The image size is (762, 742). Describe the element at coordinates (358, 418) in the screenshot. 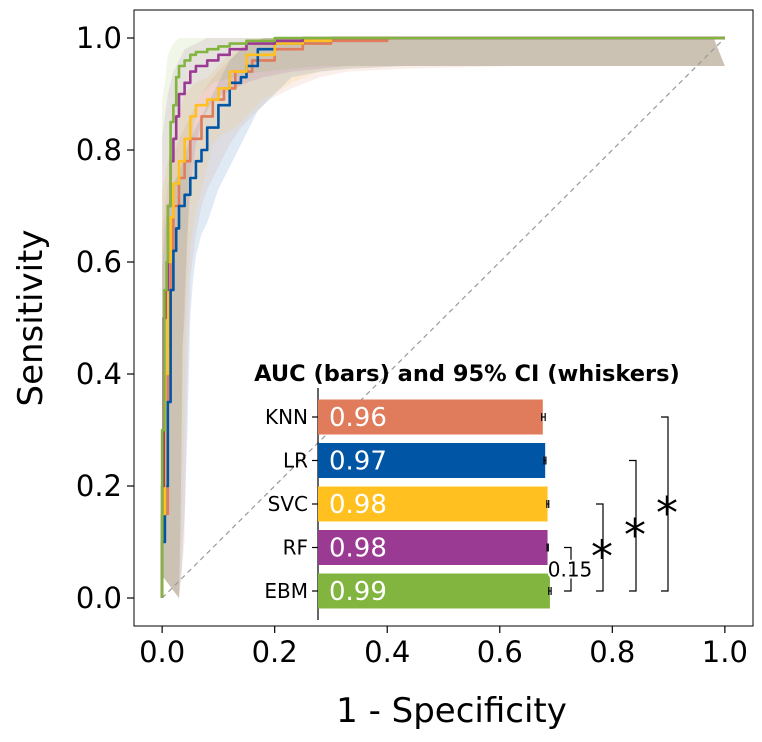

I see `auc-value-label: 0.96` at that location.